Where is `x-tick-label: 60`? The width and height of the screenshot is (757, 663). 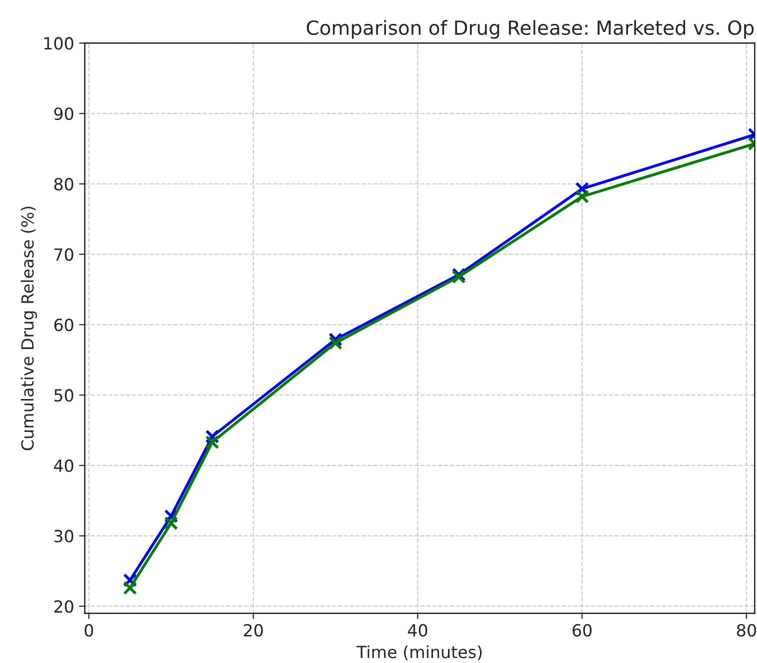 x-tick-label: 60 is located at coordinates (582, 630).